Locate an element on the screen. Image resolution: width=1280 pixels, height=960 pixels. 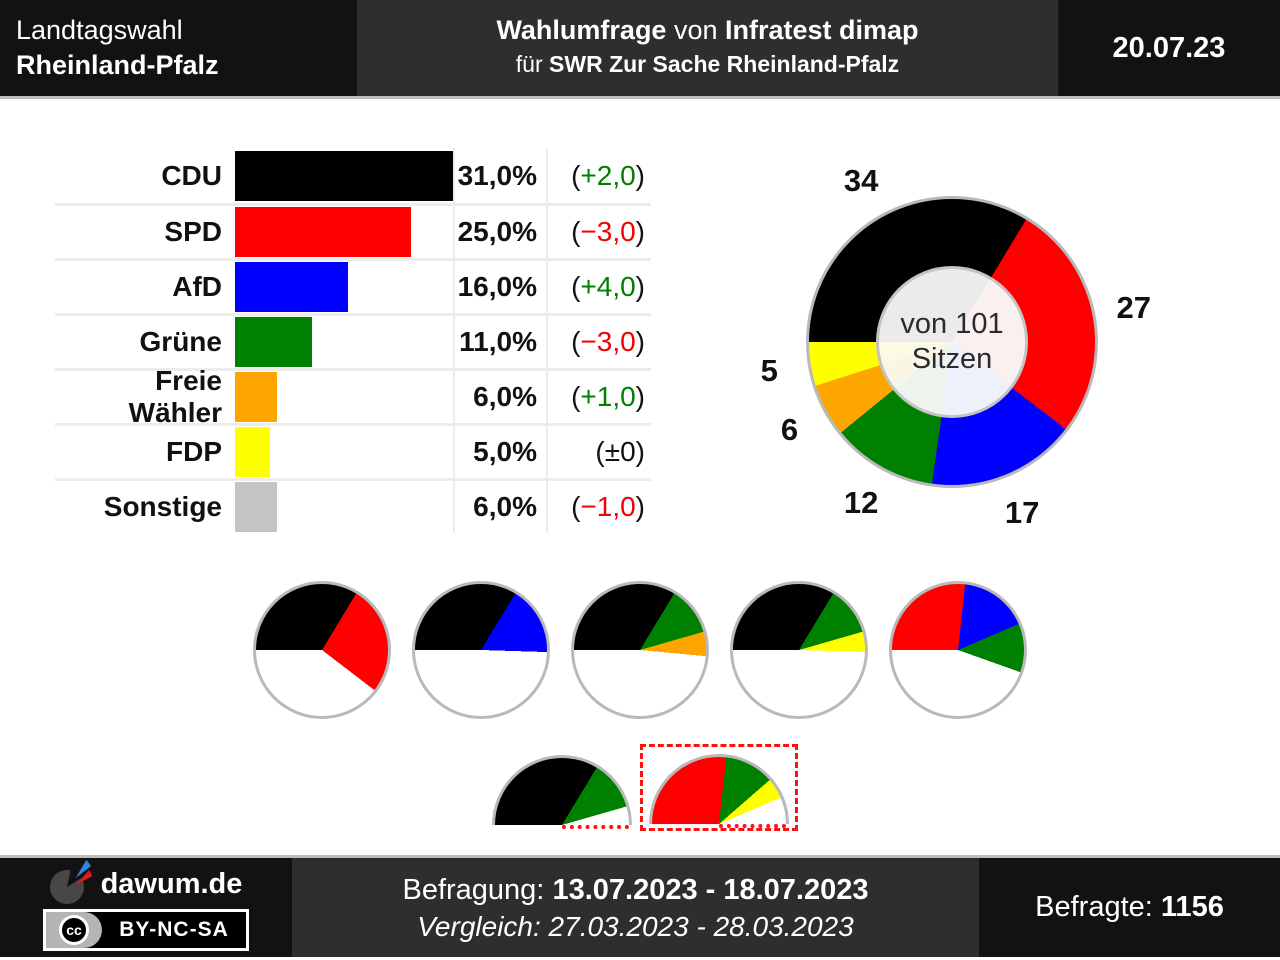
coalition-semicircle-cdu-gruene is located at coordinates (562, 792).